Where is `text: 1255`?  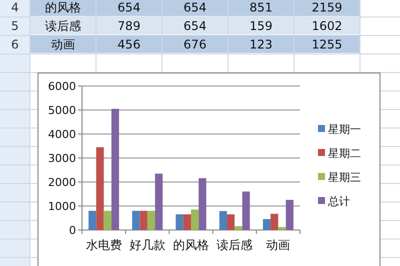
text: 1255 is located at coordinates (327, 45).